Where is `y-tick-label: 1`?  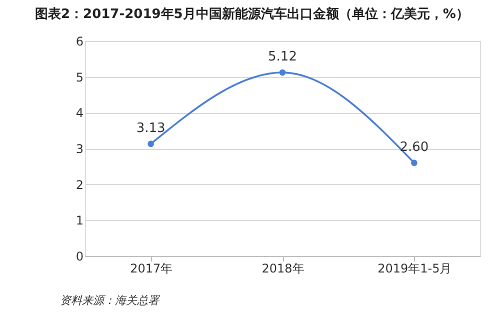 y-tick-label: 1 is located at coordinates (80, 221).